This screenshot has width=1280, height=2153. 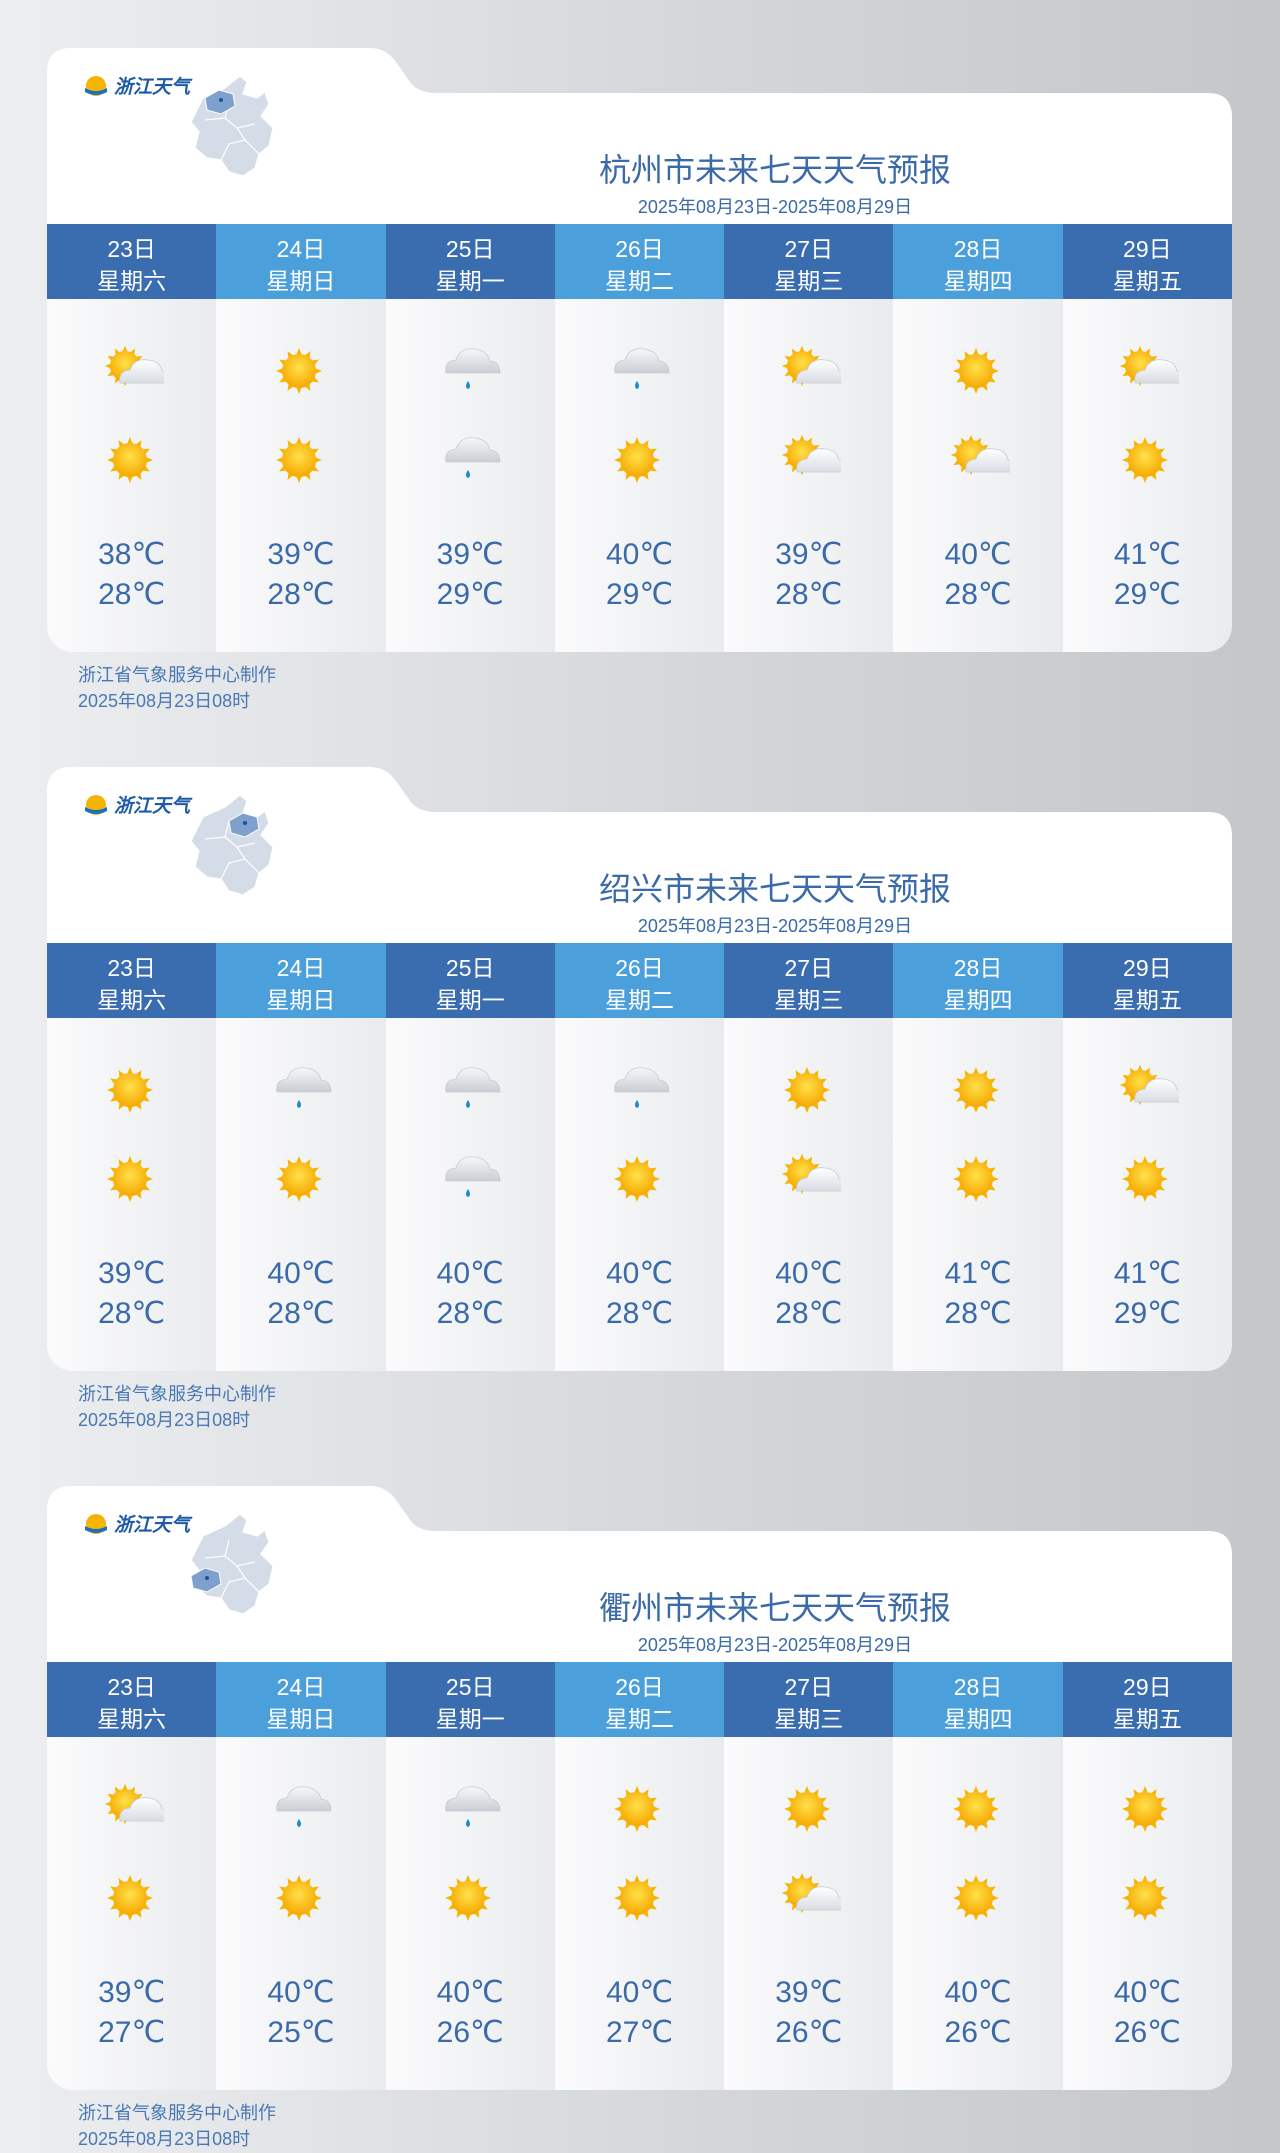 I want to click on day-column: 29日 星期五 41℃ 29℃, so click(x=1147, y=1157).